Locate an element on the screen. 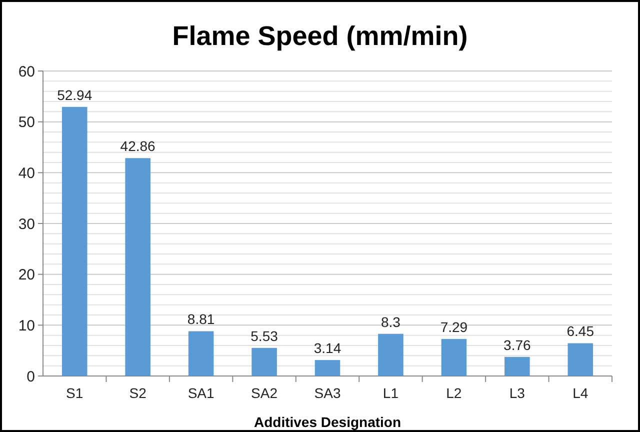 The width and height of the screenshot is (640, 432). y-tick-label: 0 is located at coordinates (30, 377).